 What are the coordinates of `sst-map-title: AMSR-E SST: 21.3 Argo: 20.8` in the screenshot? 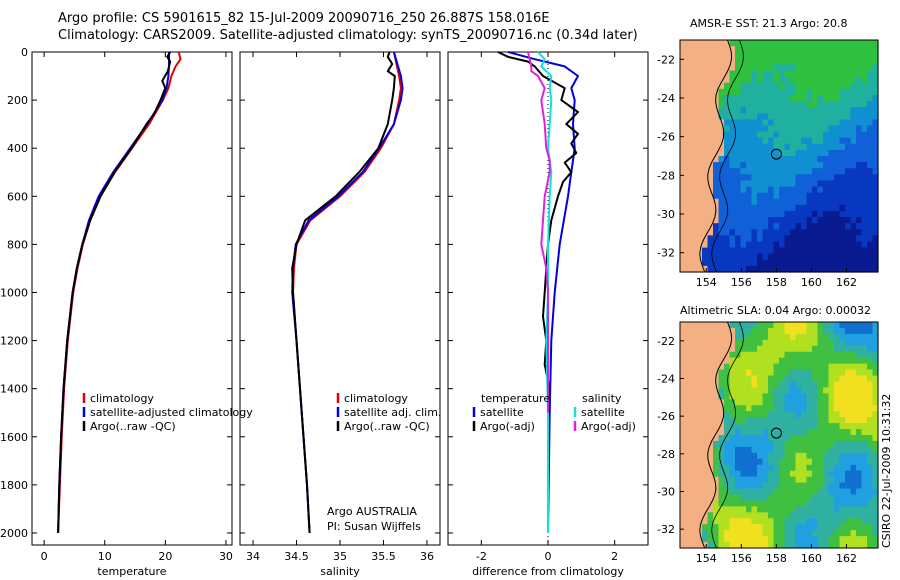 It's located at (769, 23).